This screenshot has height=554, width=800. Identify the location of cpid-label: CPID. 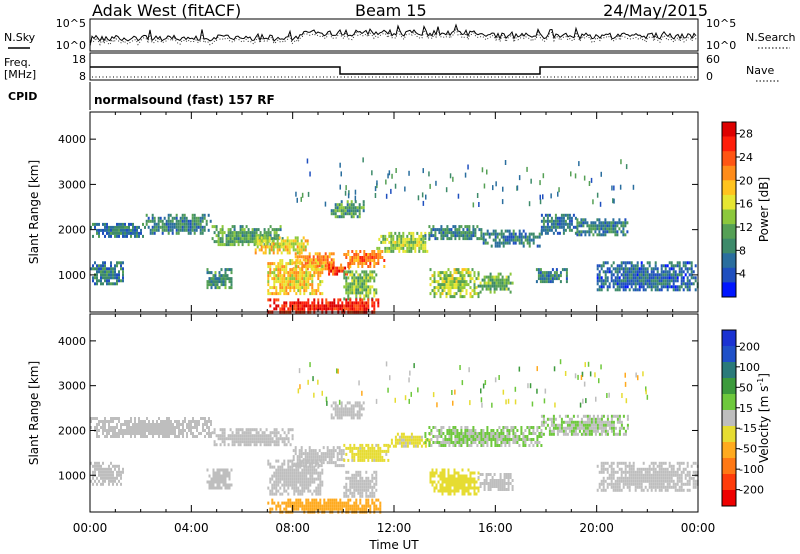
(22, 96).